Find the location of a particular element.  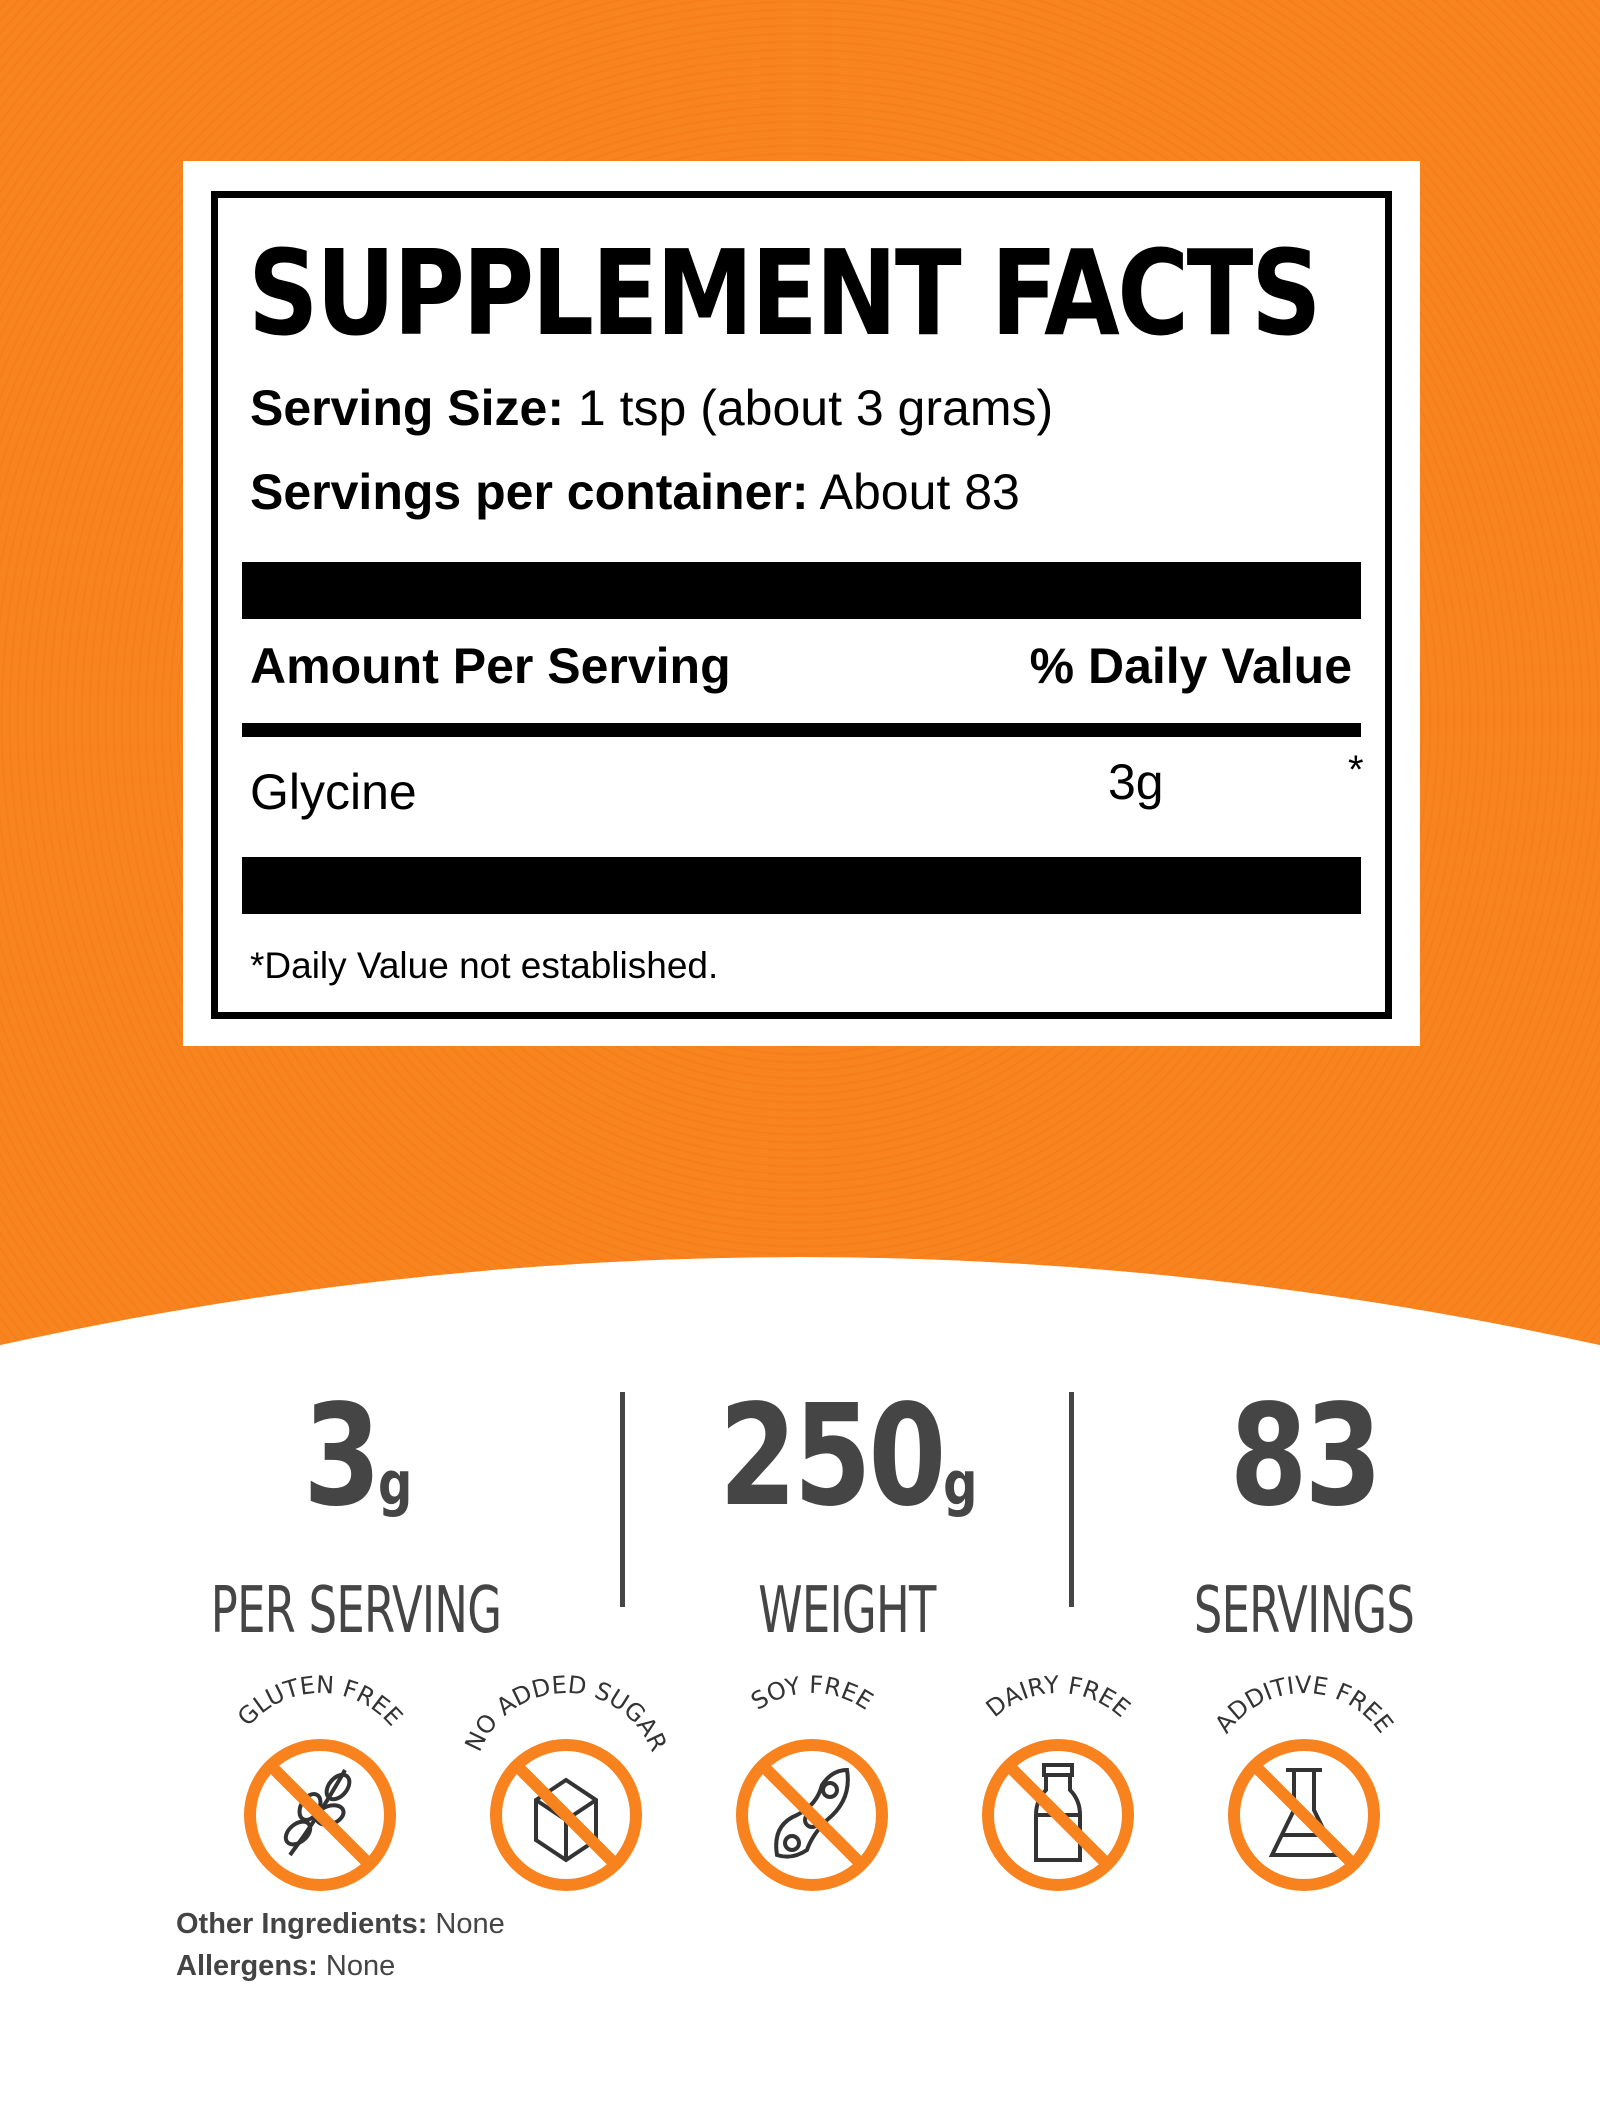

badge-additive-free: ADDITIVE FREE is located at coordinates (1304, 1785).